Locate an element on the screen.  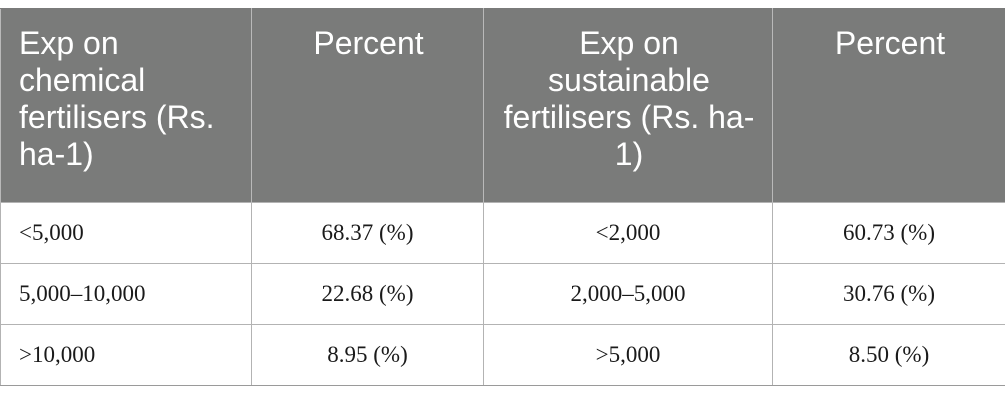
cell-sustainable-percent: 8.50 (%) is located at coordinates (888, 355).